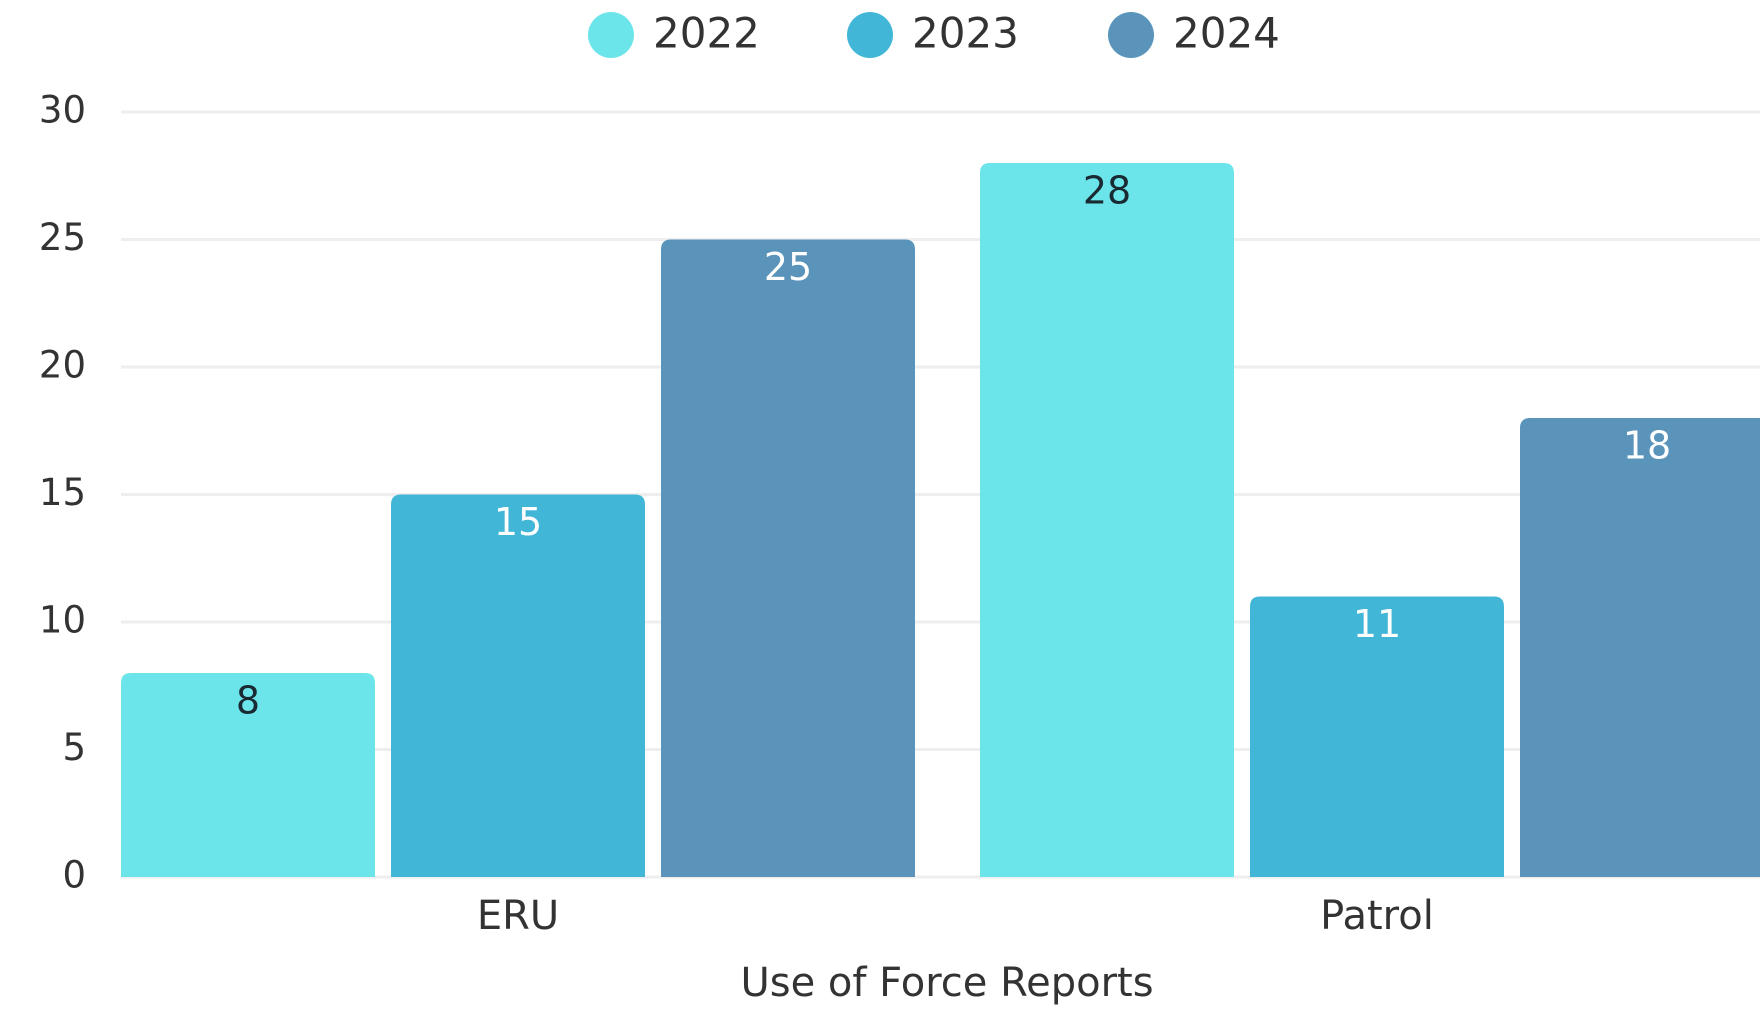 The width and height of the screenshot is (1760, 1010). What do you see at coordinates (62, 237) in the screenshot?
I see `y-tick-label: 25` at bounding box center [62, 237].